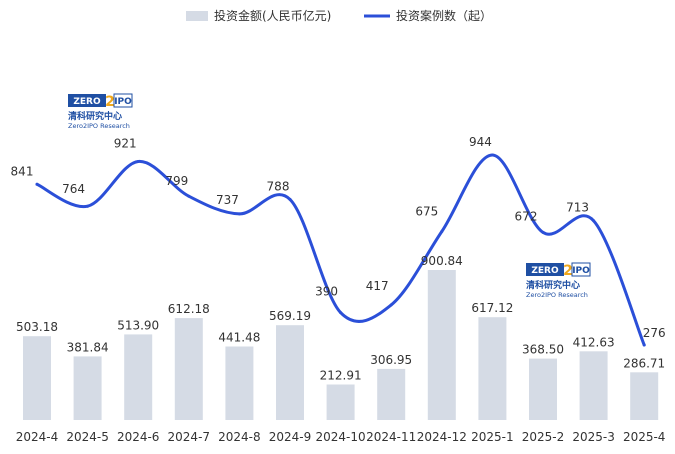  What do you see at coordinates (87, 437) in the screenshot?
I see `x-tick-label: 2024-5` at bounding box center [87, 437].